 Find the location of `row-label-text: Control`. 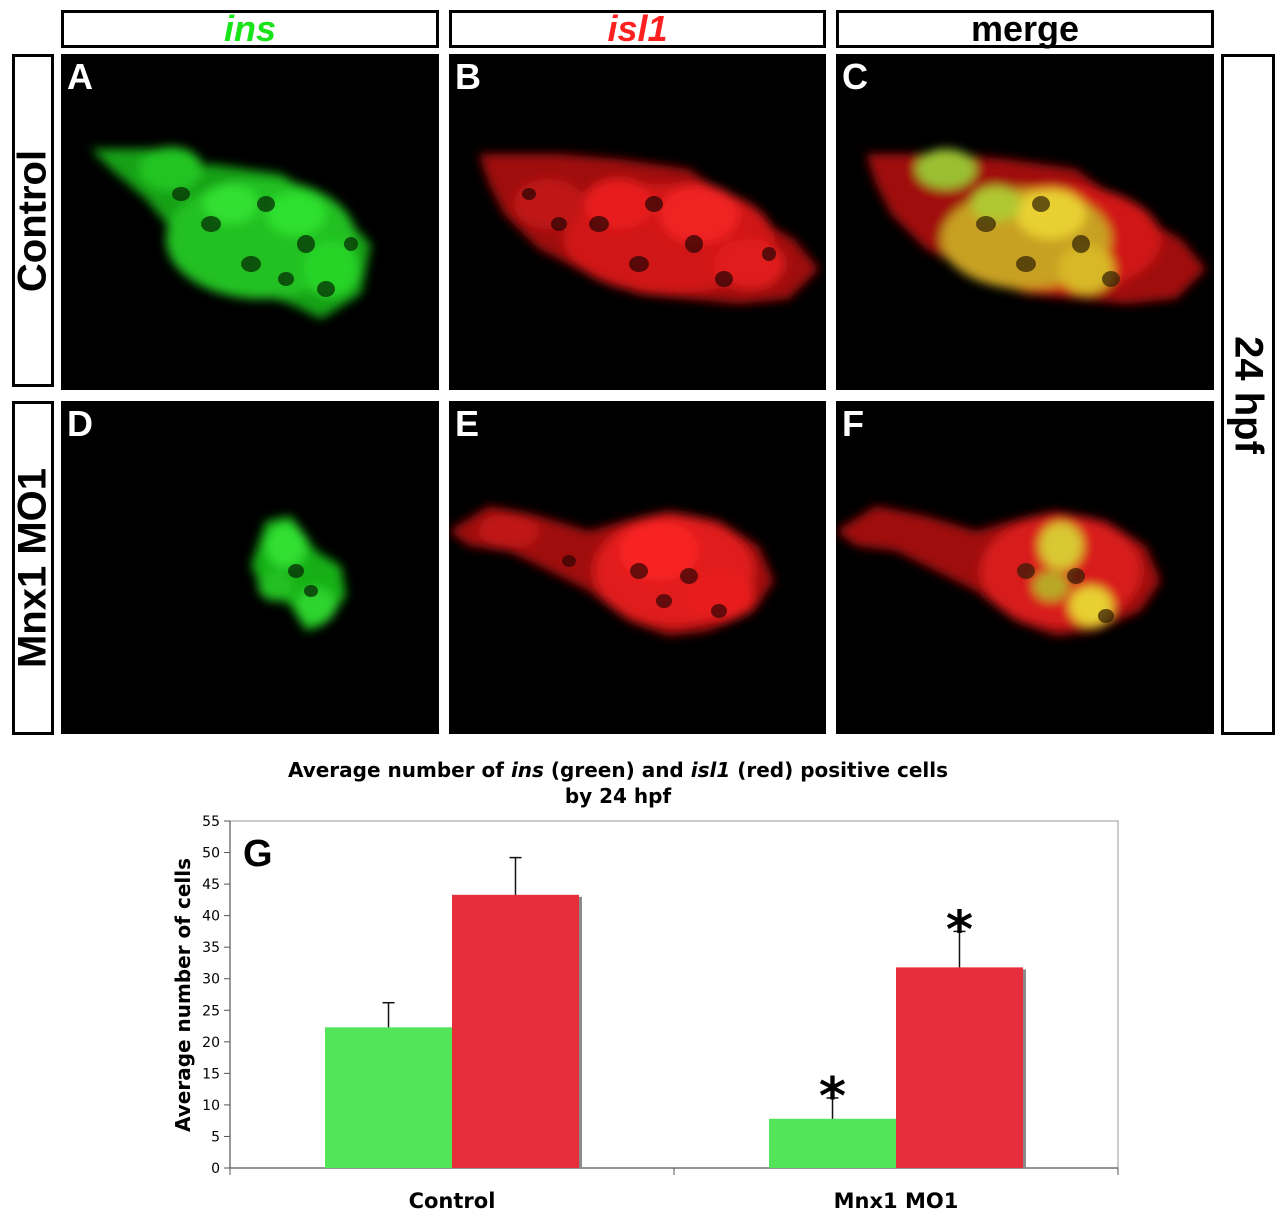

row-label-text: Control is located at coordinates (32, 220).